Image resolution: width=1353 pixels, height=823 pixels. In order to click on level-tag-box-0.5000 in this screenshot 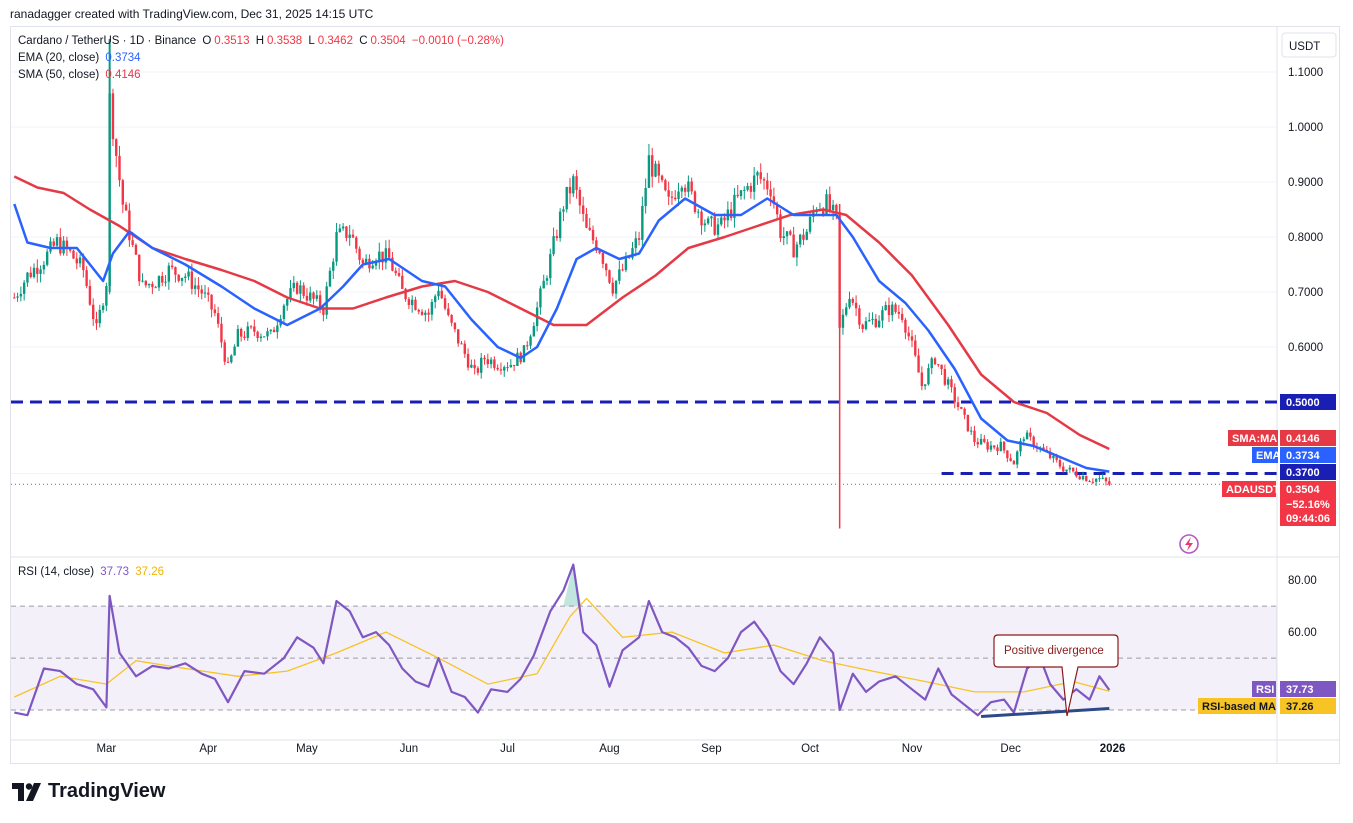, I will do `click(1308, 402)`.